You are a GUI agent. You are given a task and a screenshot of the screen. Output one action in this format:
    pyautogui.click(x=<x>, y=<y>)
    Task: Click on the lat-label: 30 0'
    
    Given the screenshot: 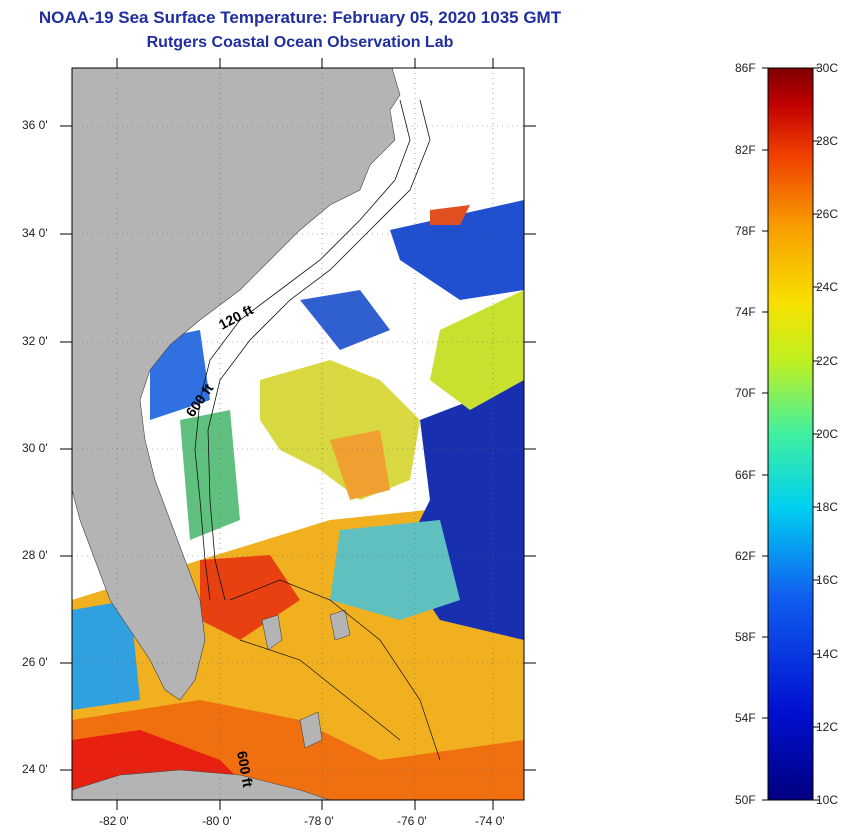 What is the action you would take?
    pyautogui.click(x=35, y=448)
    